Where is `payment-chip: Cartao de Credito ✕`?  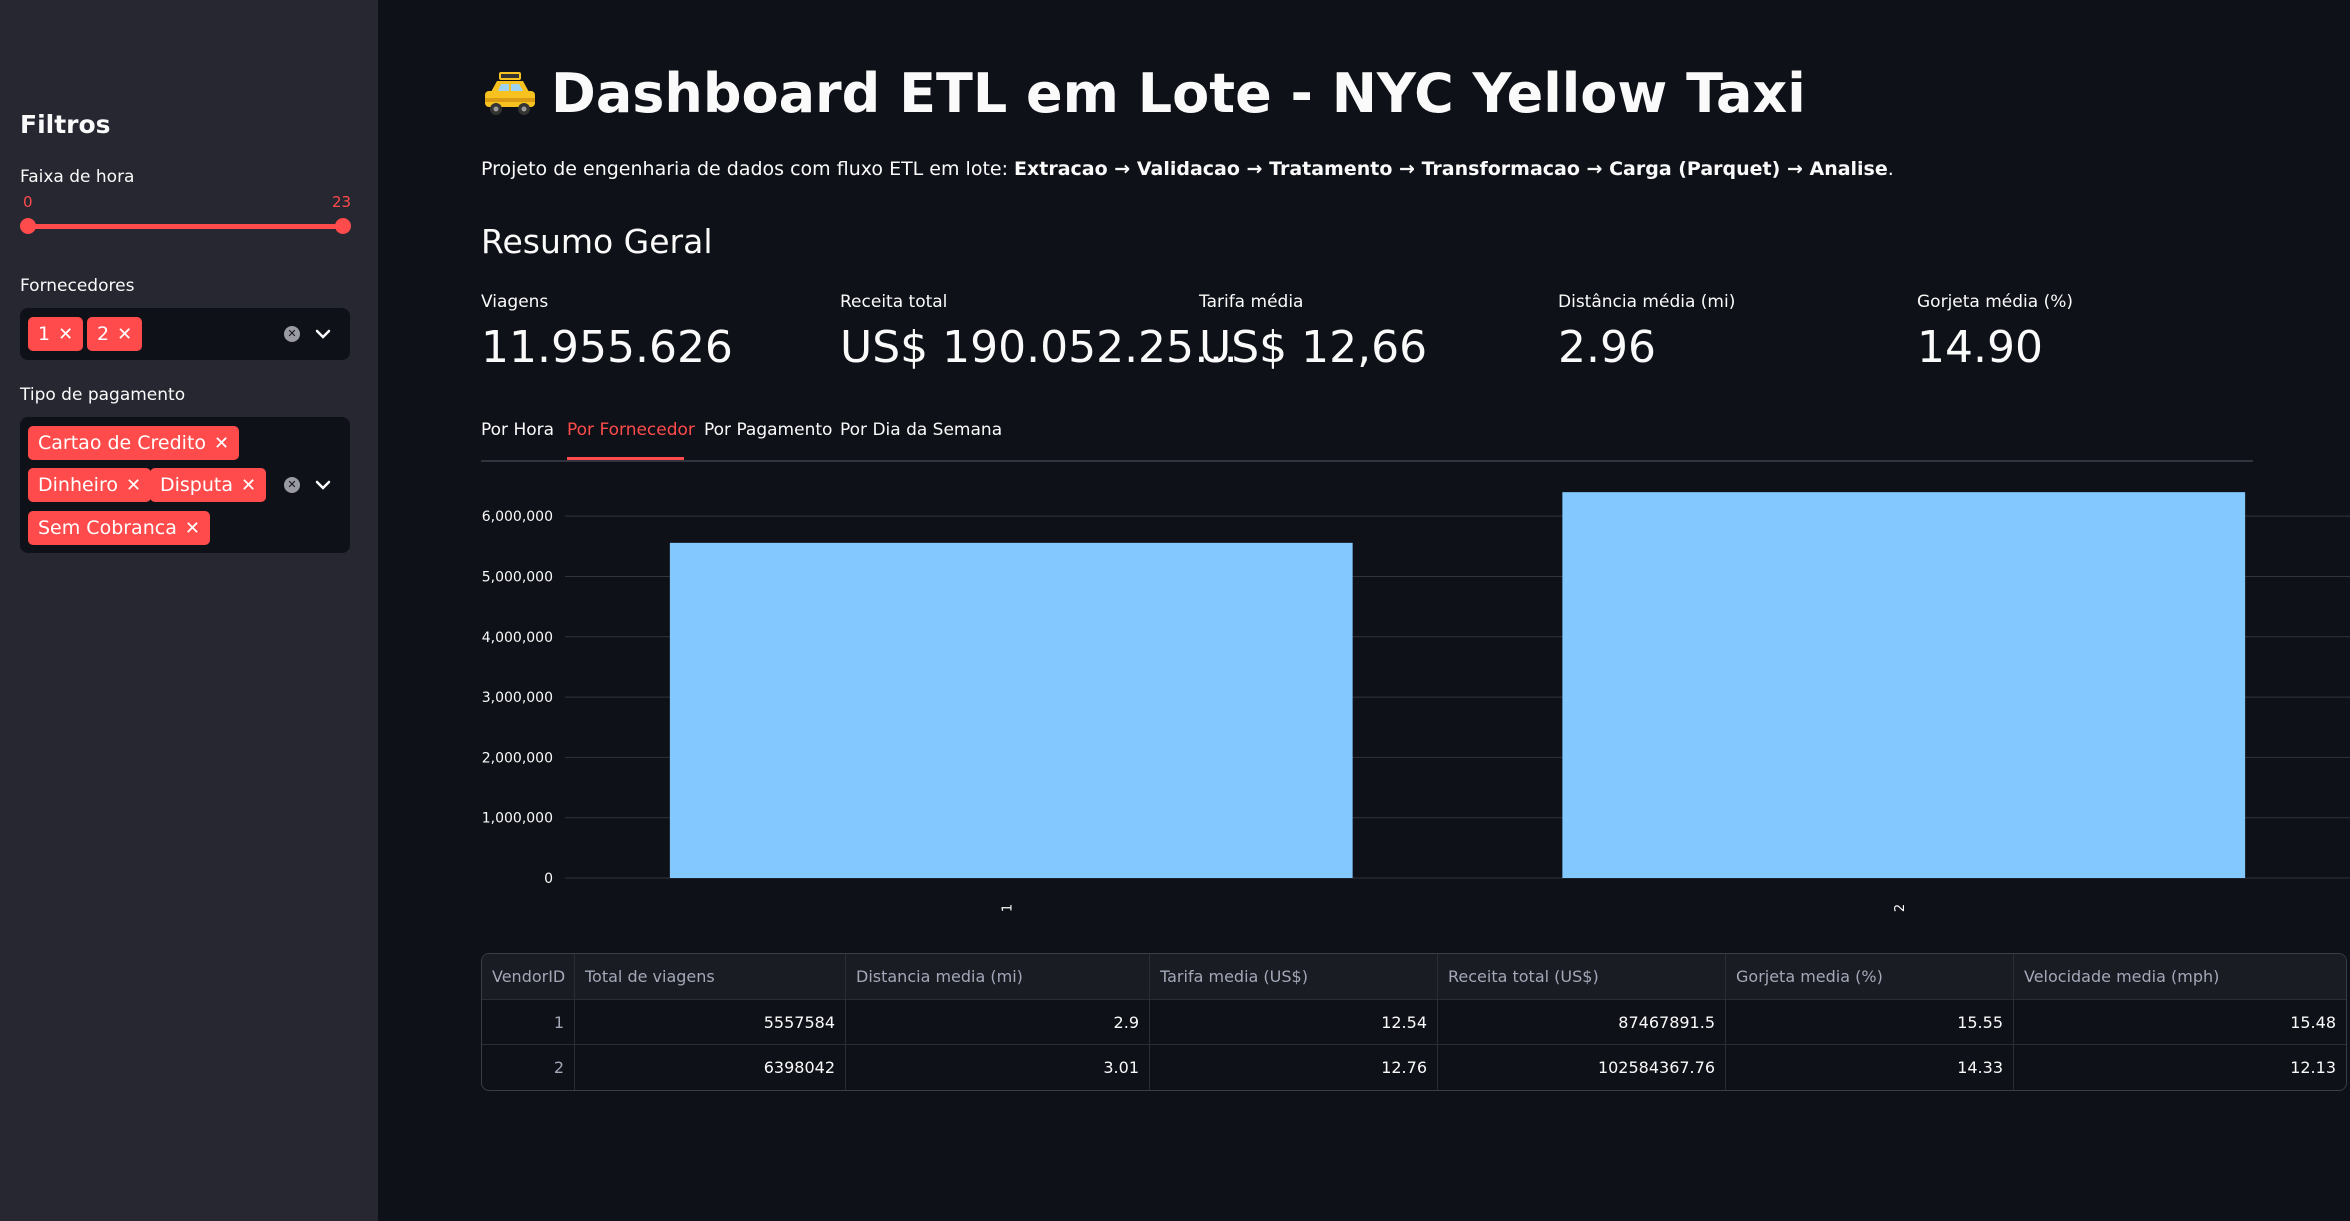 payment-chip: Cartao de Credito ✕ is located at coordinates (134, 443).